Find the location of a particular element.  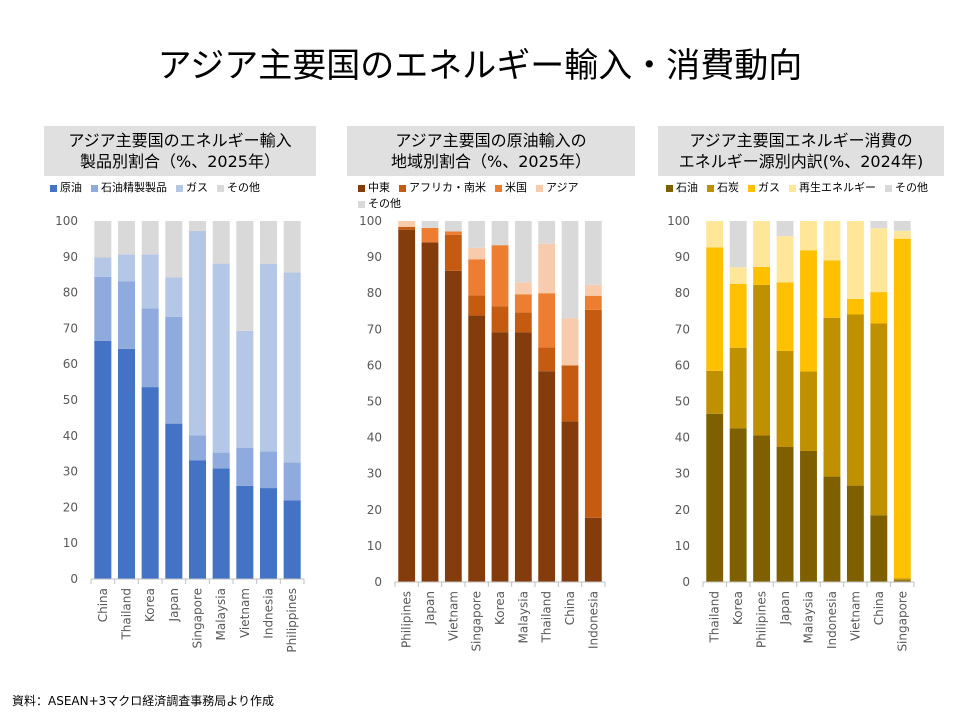

legend-item: ガス is located at coordinates (192, 188).